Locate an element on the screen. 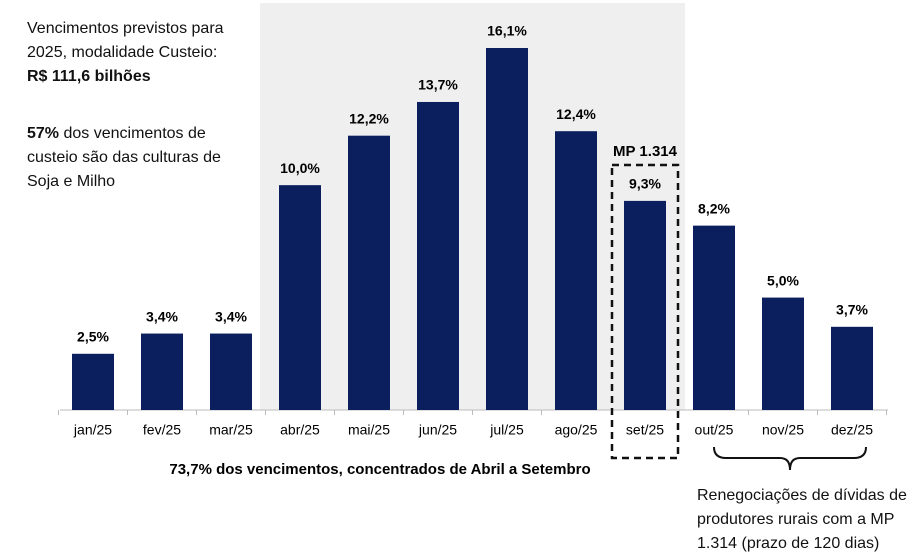 The image size is (921, 554). x-tick-label: jul/25 is located at coordinates (506, 430).